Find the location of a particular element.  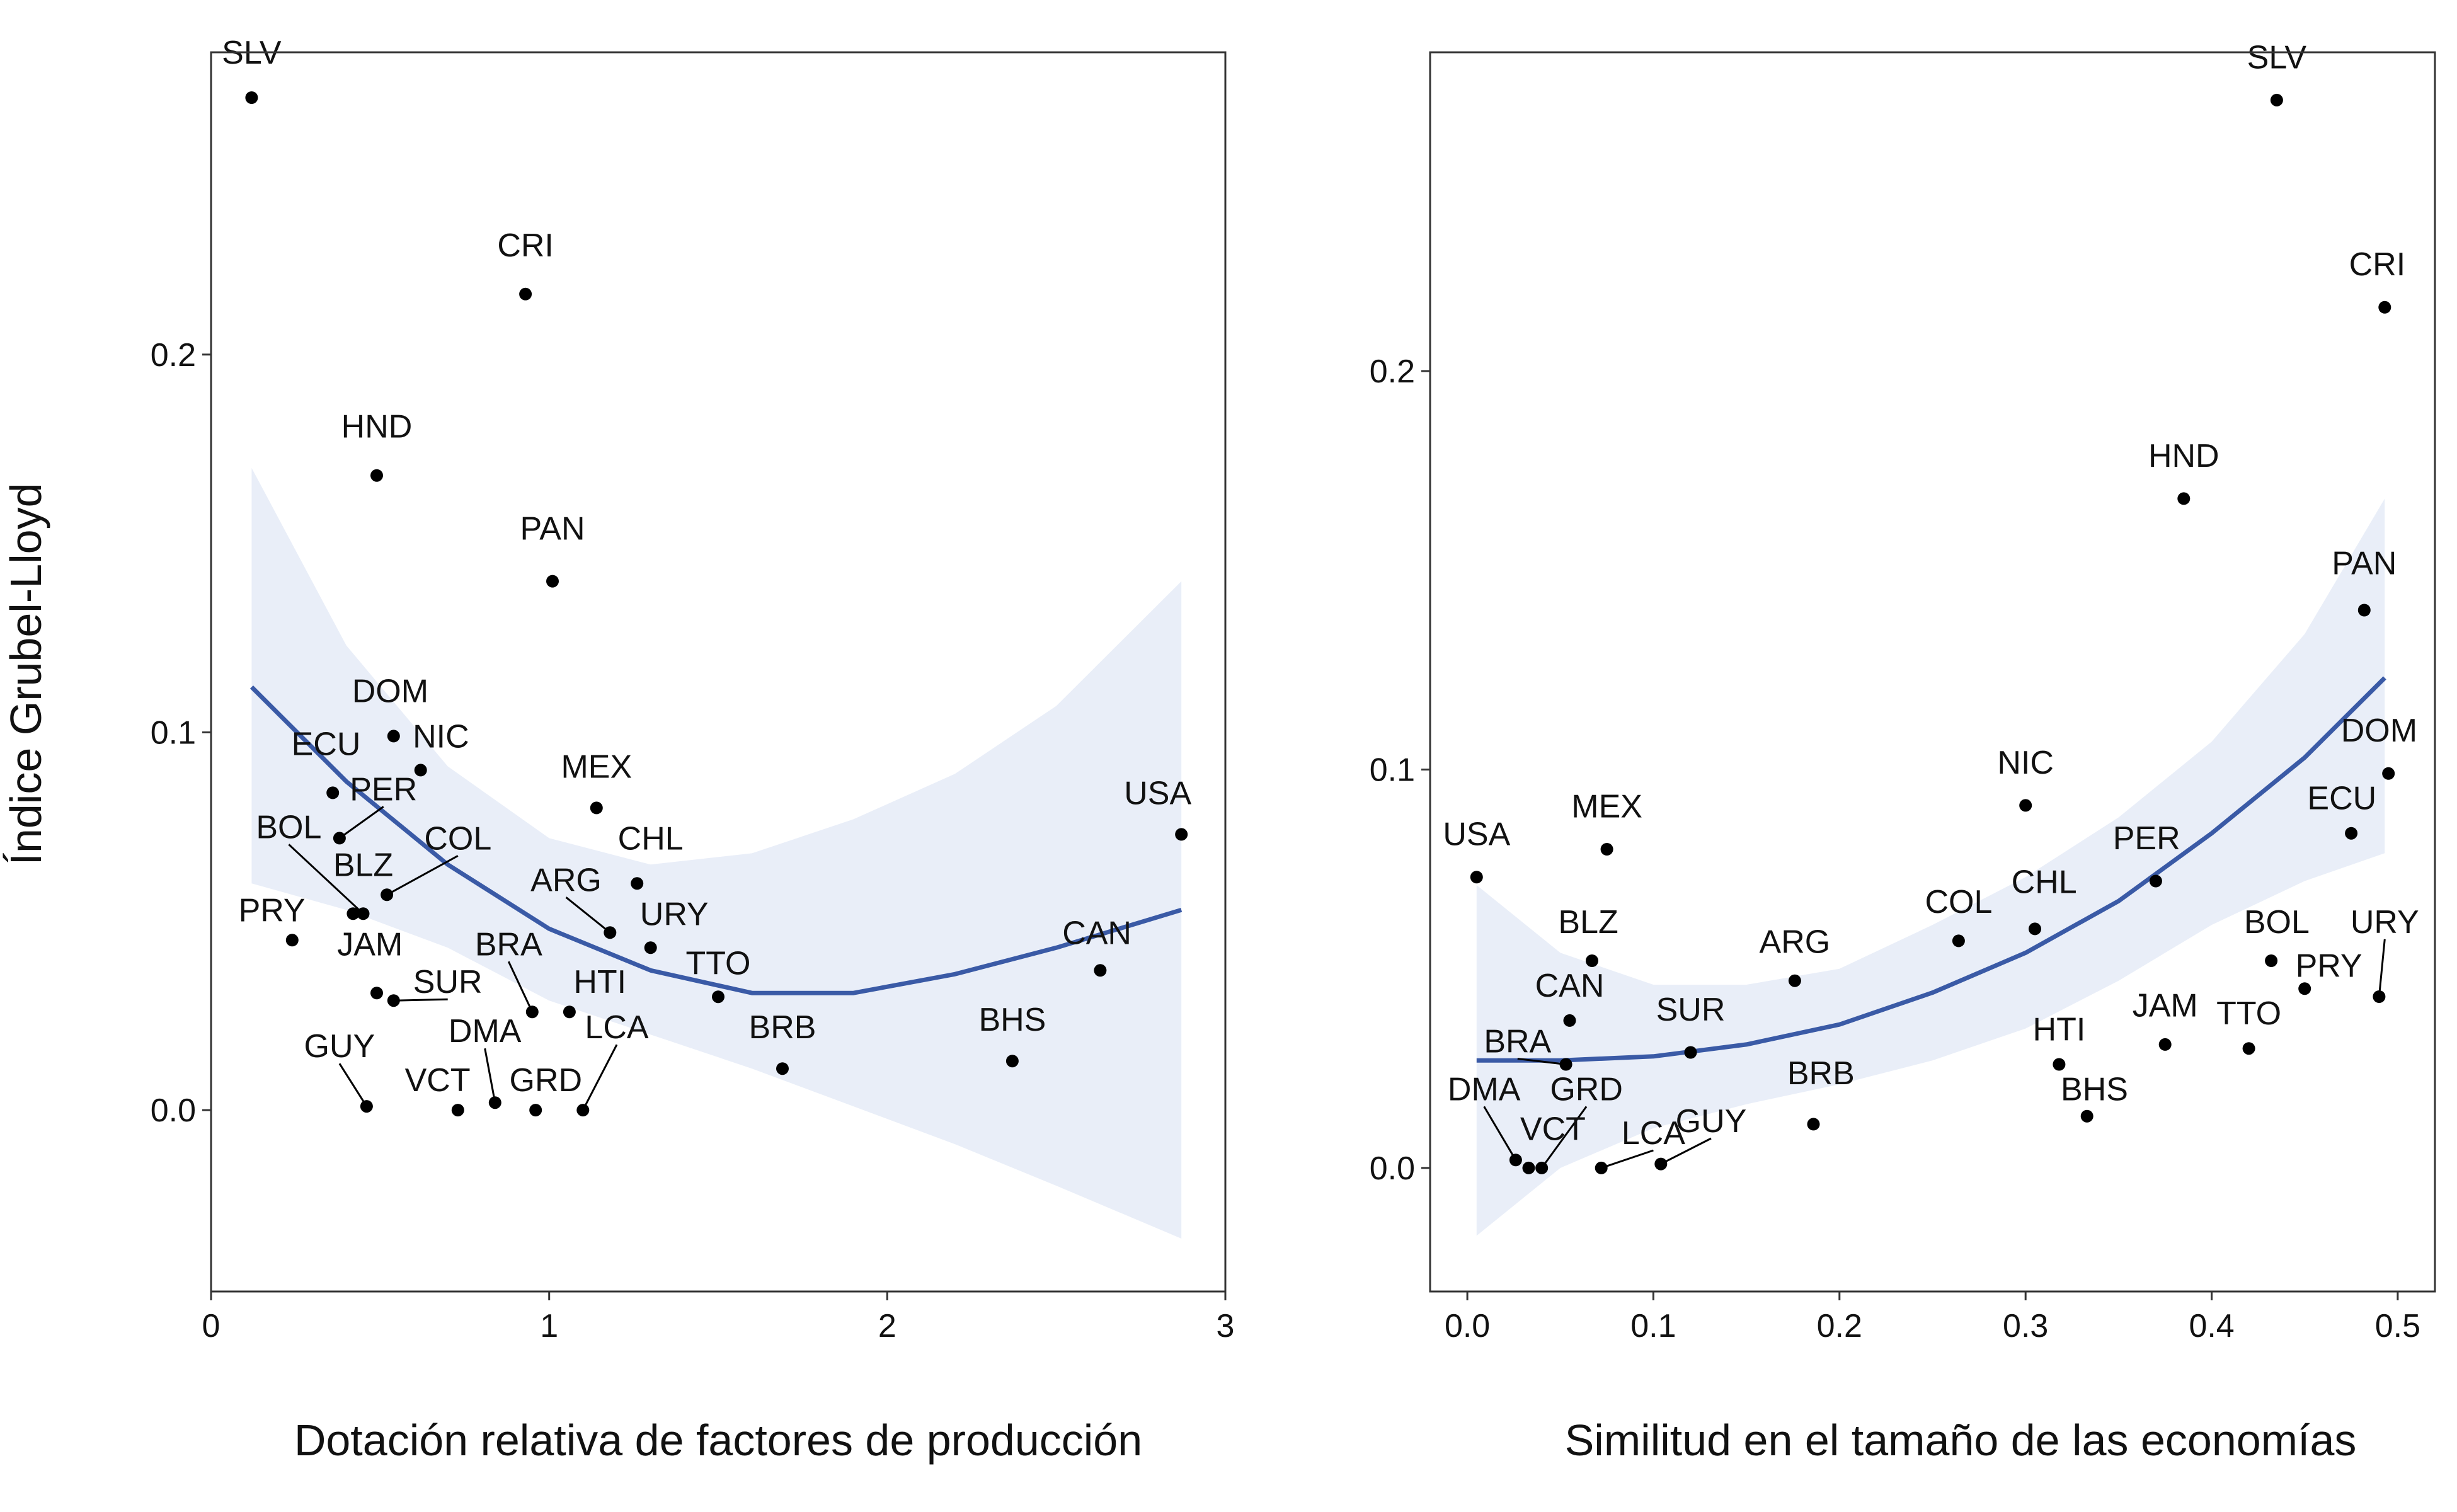

right-point-sur is located at coordinates (1690, 1052).